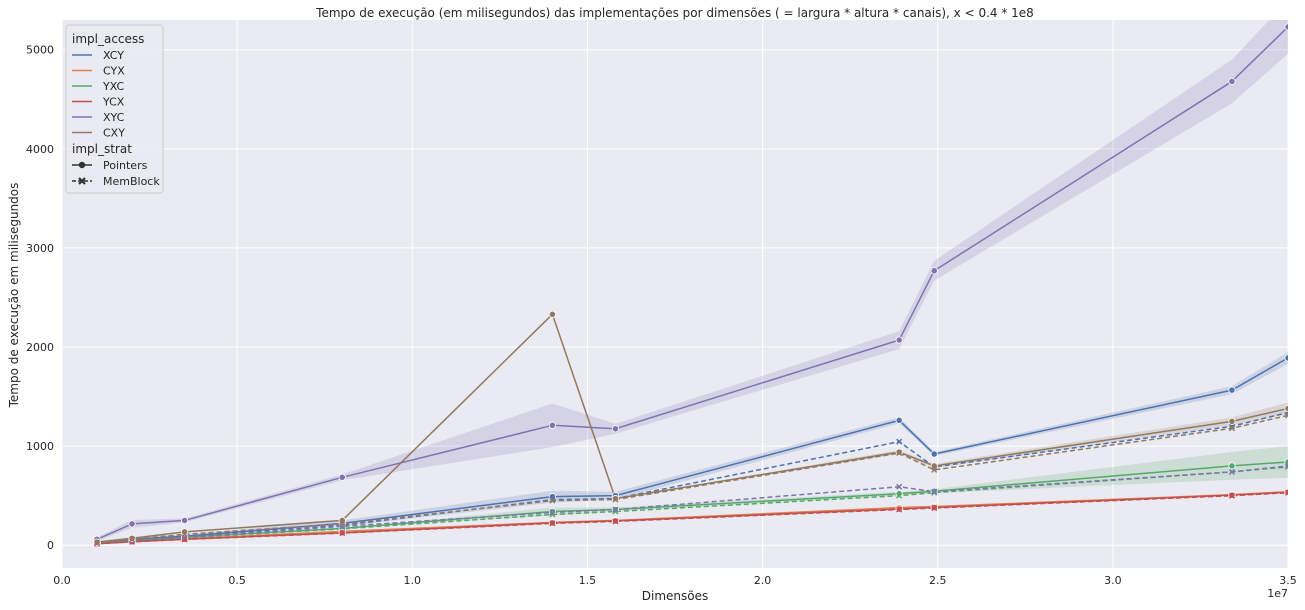 The image size is (1305, 610). I want to click on legend-style-marker-pointers, so click(82, 165).